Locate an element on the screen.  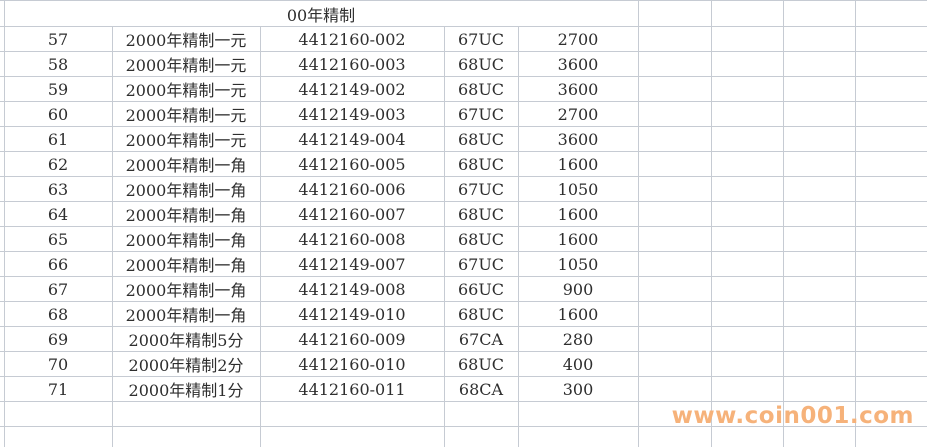
cell-row-number: 58 is located at coordinates (58, 64).